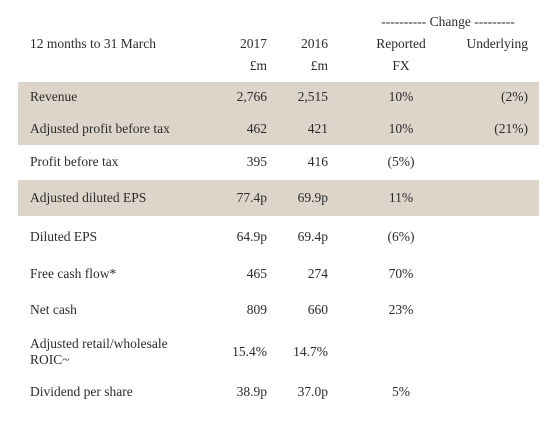  Describe the element at coordinates (497, 43) in the screenshot. I see `underlying-header: Underlying` at that location.